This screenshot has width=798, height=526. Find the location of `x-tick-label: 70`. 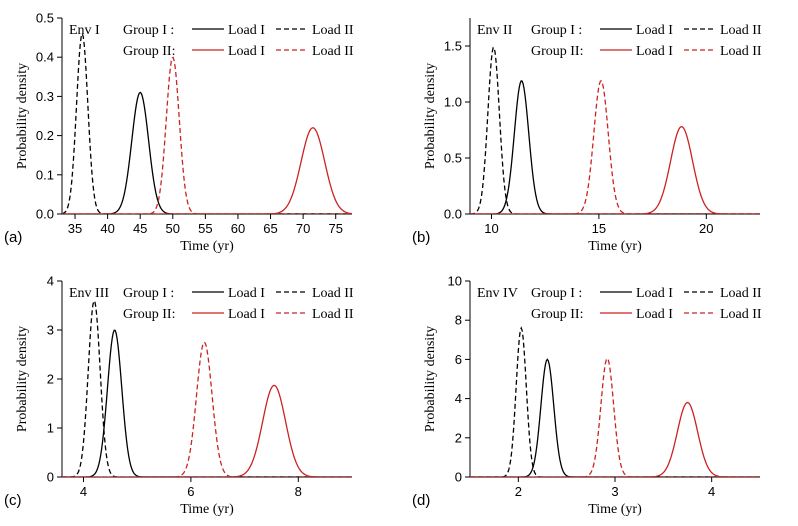

x-tick-label: 70 is located at coordinates (303, 228).